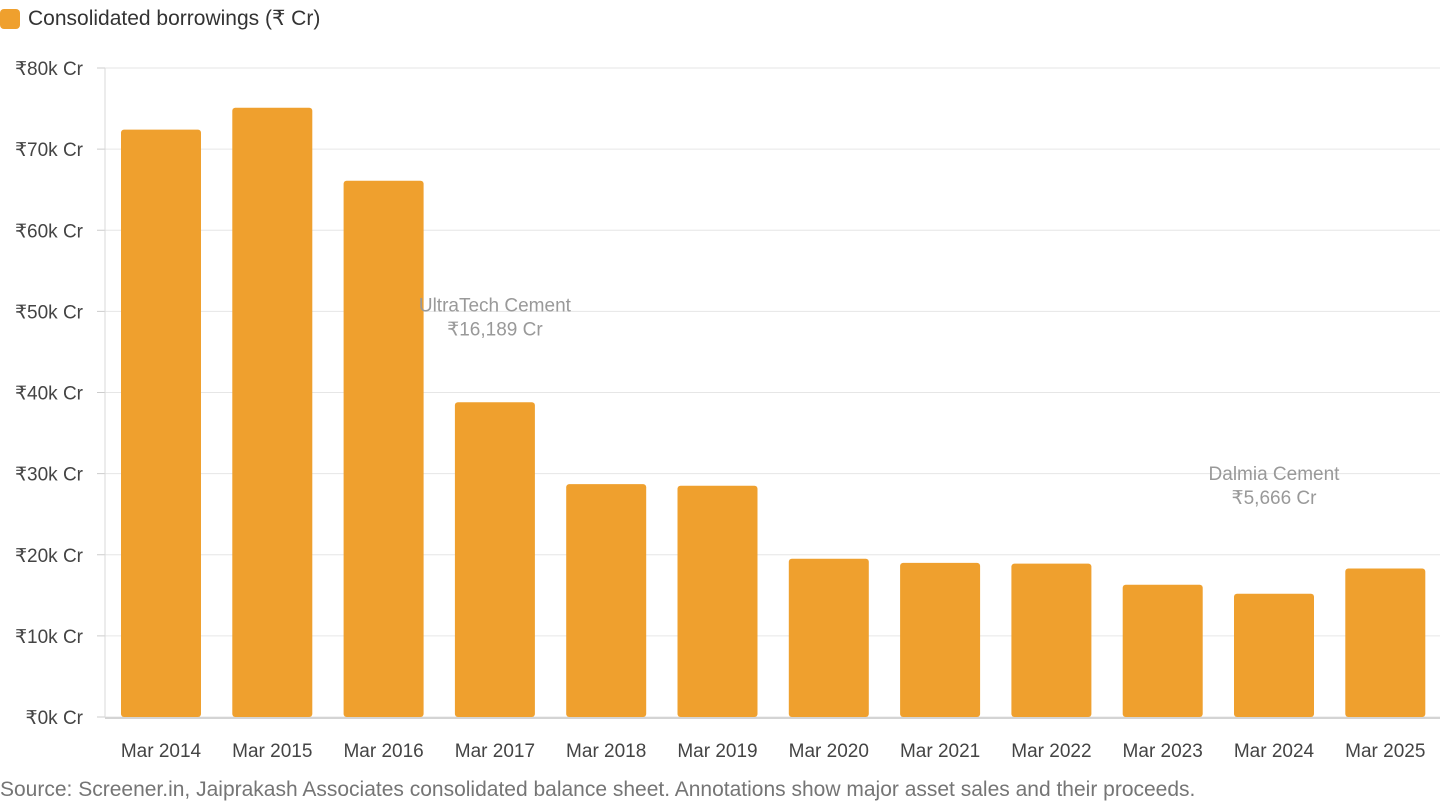 The width and height of the screenshot is (1440, 806). What do you see at coordinates (1274, 751) in the screenshot?
I see `x-tick-label: Mar 2024` at bounding box center [1274, 751].